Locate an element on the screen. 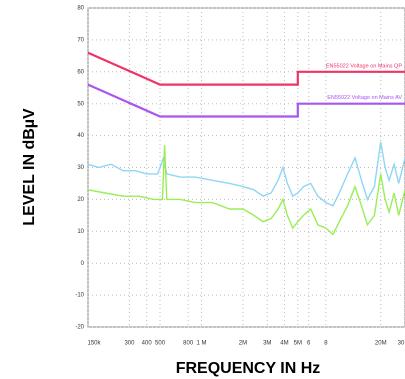  y-tick-label: 70 is located at coordinates (80, 40).